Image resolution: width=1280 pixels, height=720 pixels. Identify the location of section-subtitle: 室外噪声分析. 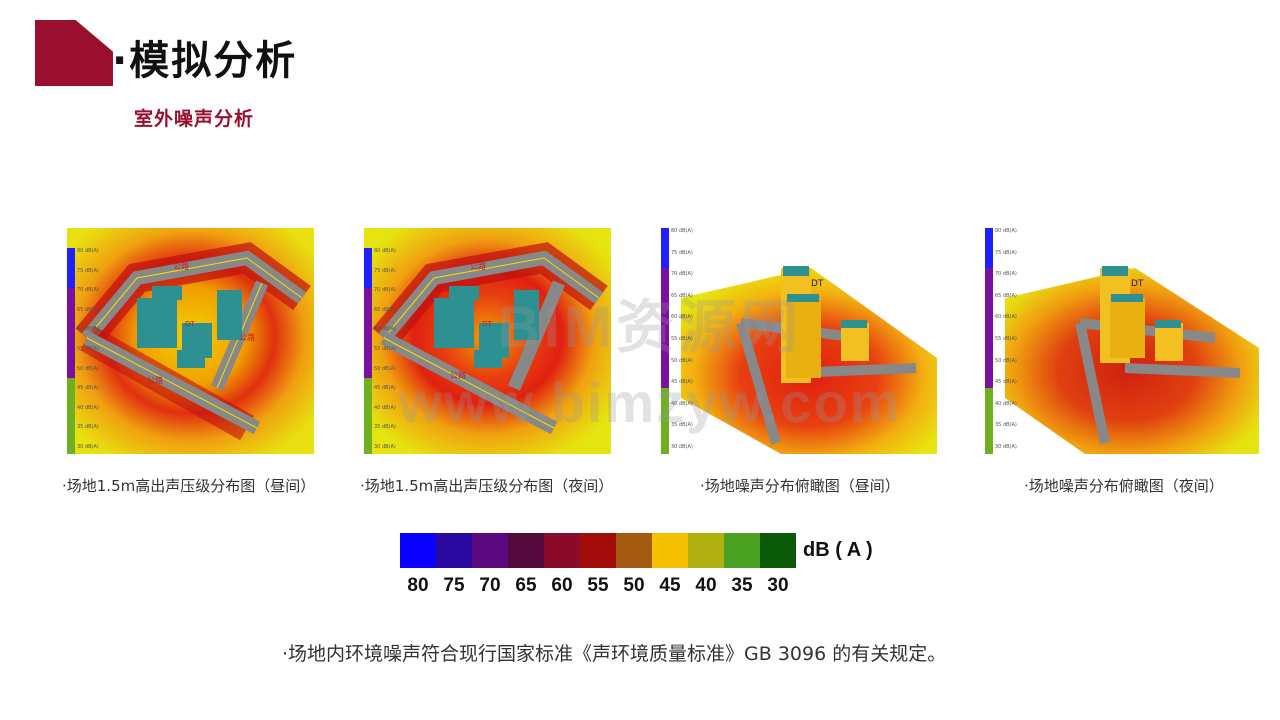
(194, 119).